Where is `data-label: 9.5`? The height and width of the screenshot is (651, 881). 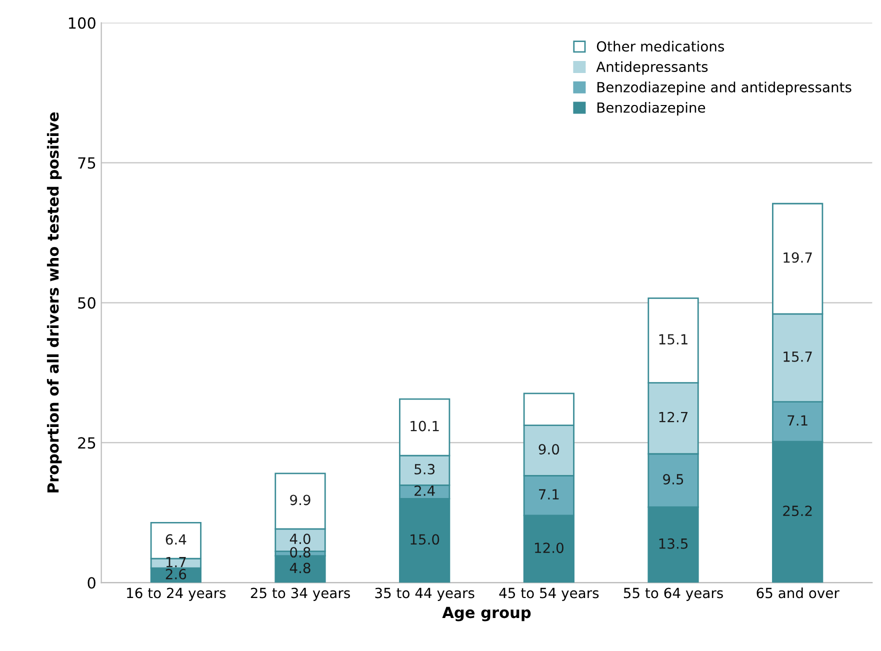 data-label: 9.5 is located at coordinates (673, 479).